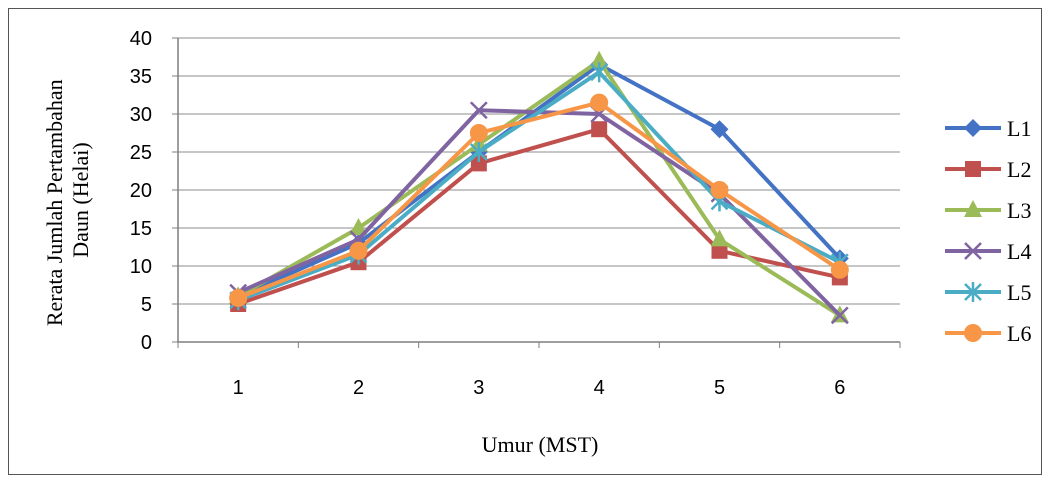  Describe the element at coordinates (988, 128) in the screenshot. I see `legend-item-L1: L1` at that location.